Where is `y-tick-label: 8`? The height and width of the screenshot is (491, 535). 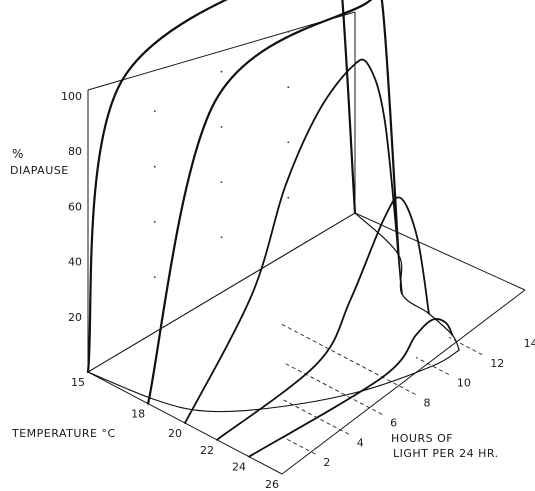
y-tick-label: 8 is located at coordinates (427, 403).